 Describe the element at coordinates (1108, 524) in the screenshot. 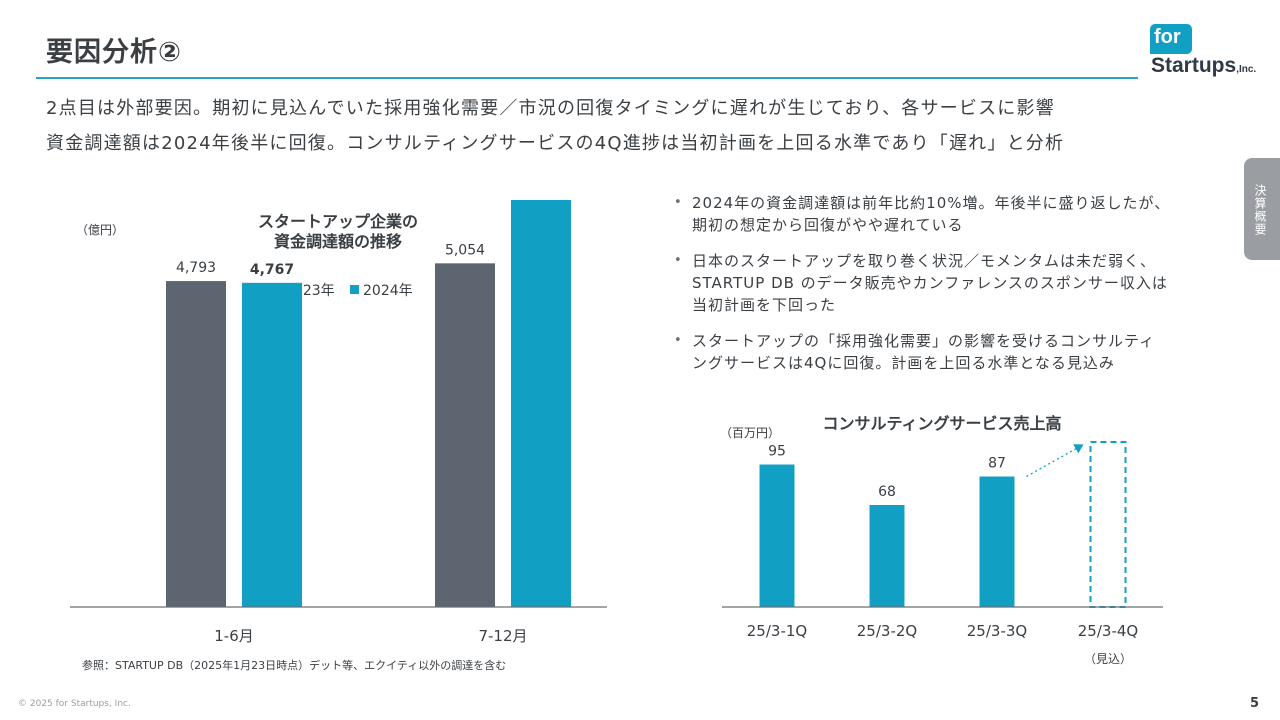

I see `consulting-forecast-bar` at that location.